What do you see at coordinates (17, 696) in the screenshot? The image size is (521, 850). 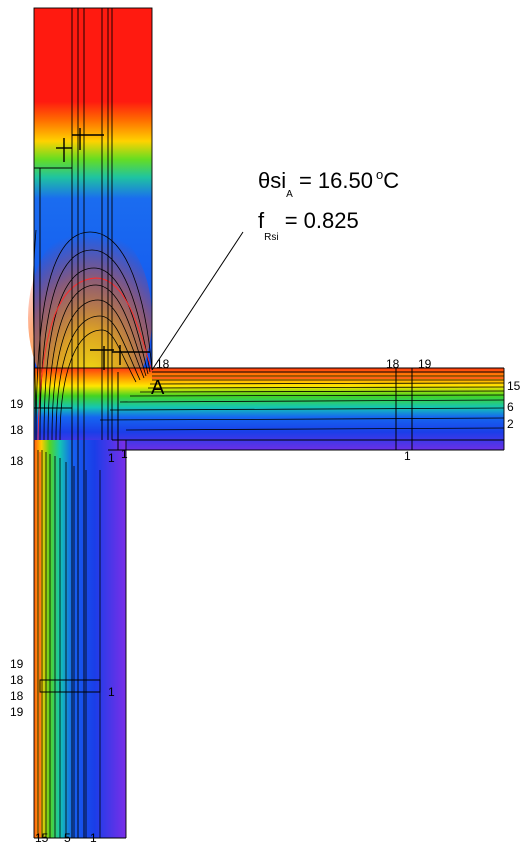 I see `label-18-low-b: 18` at bounding box center [17, 696].